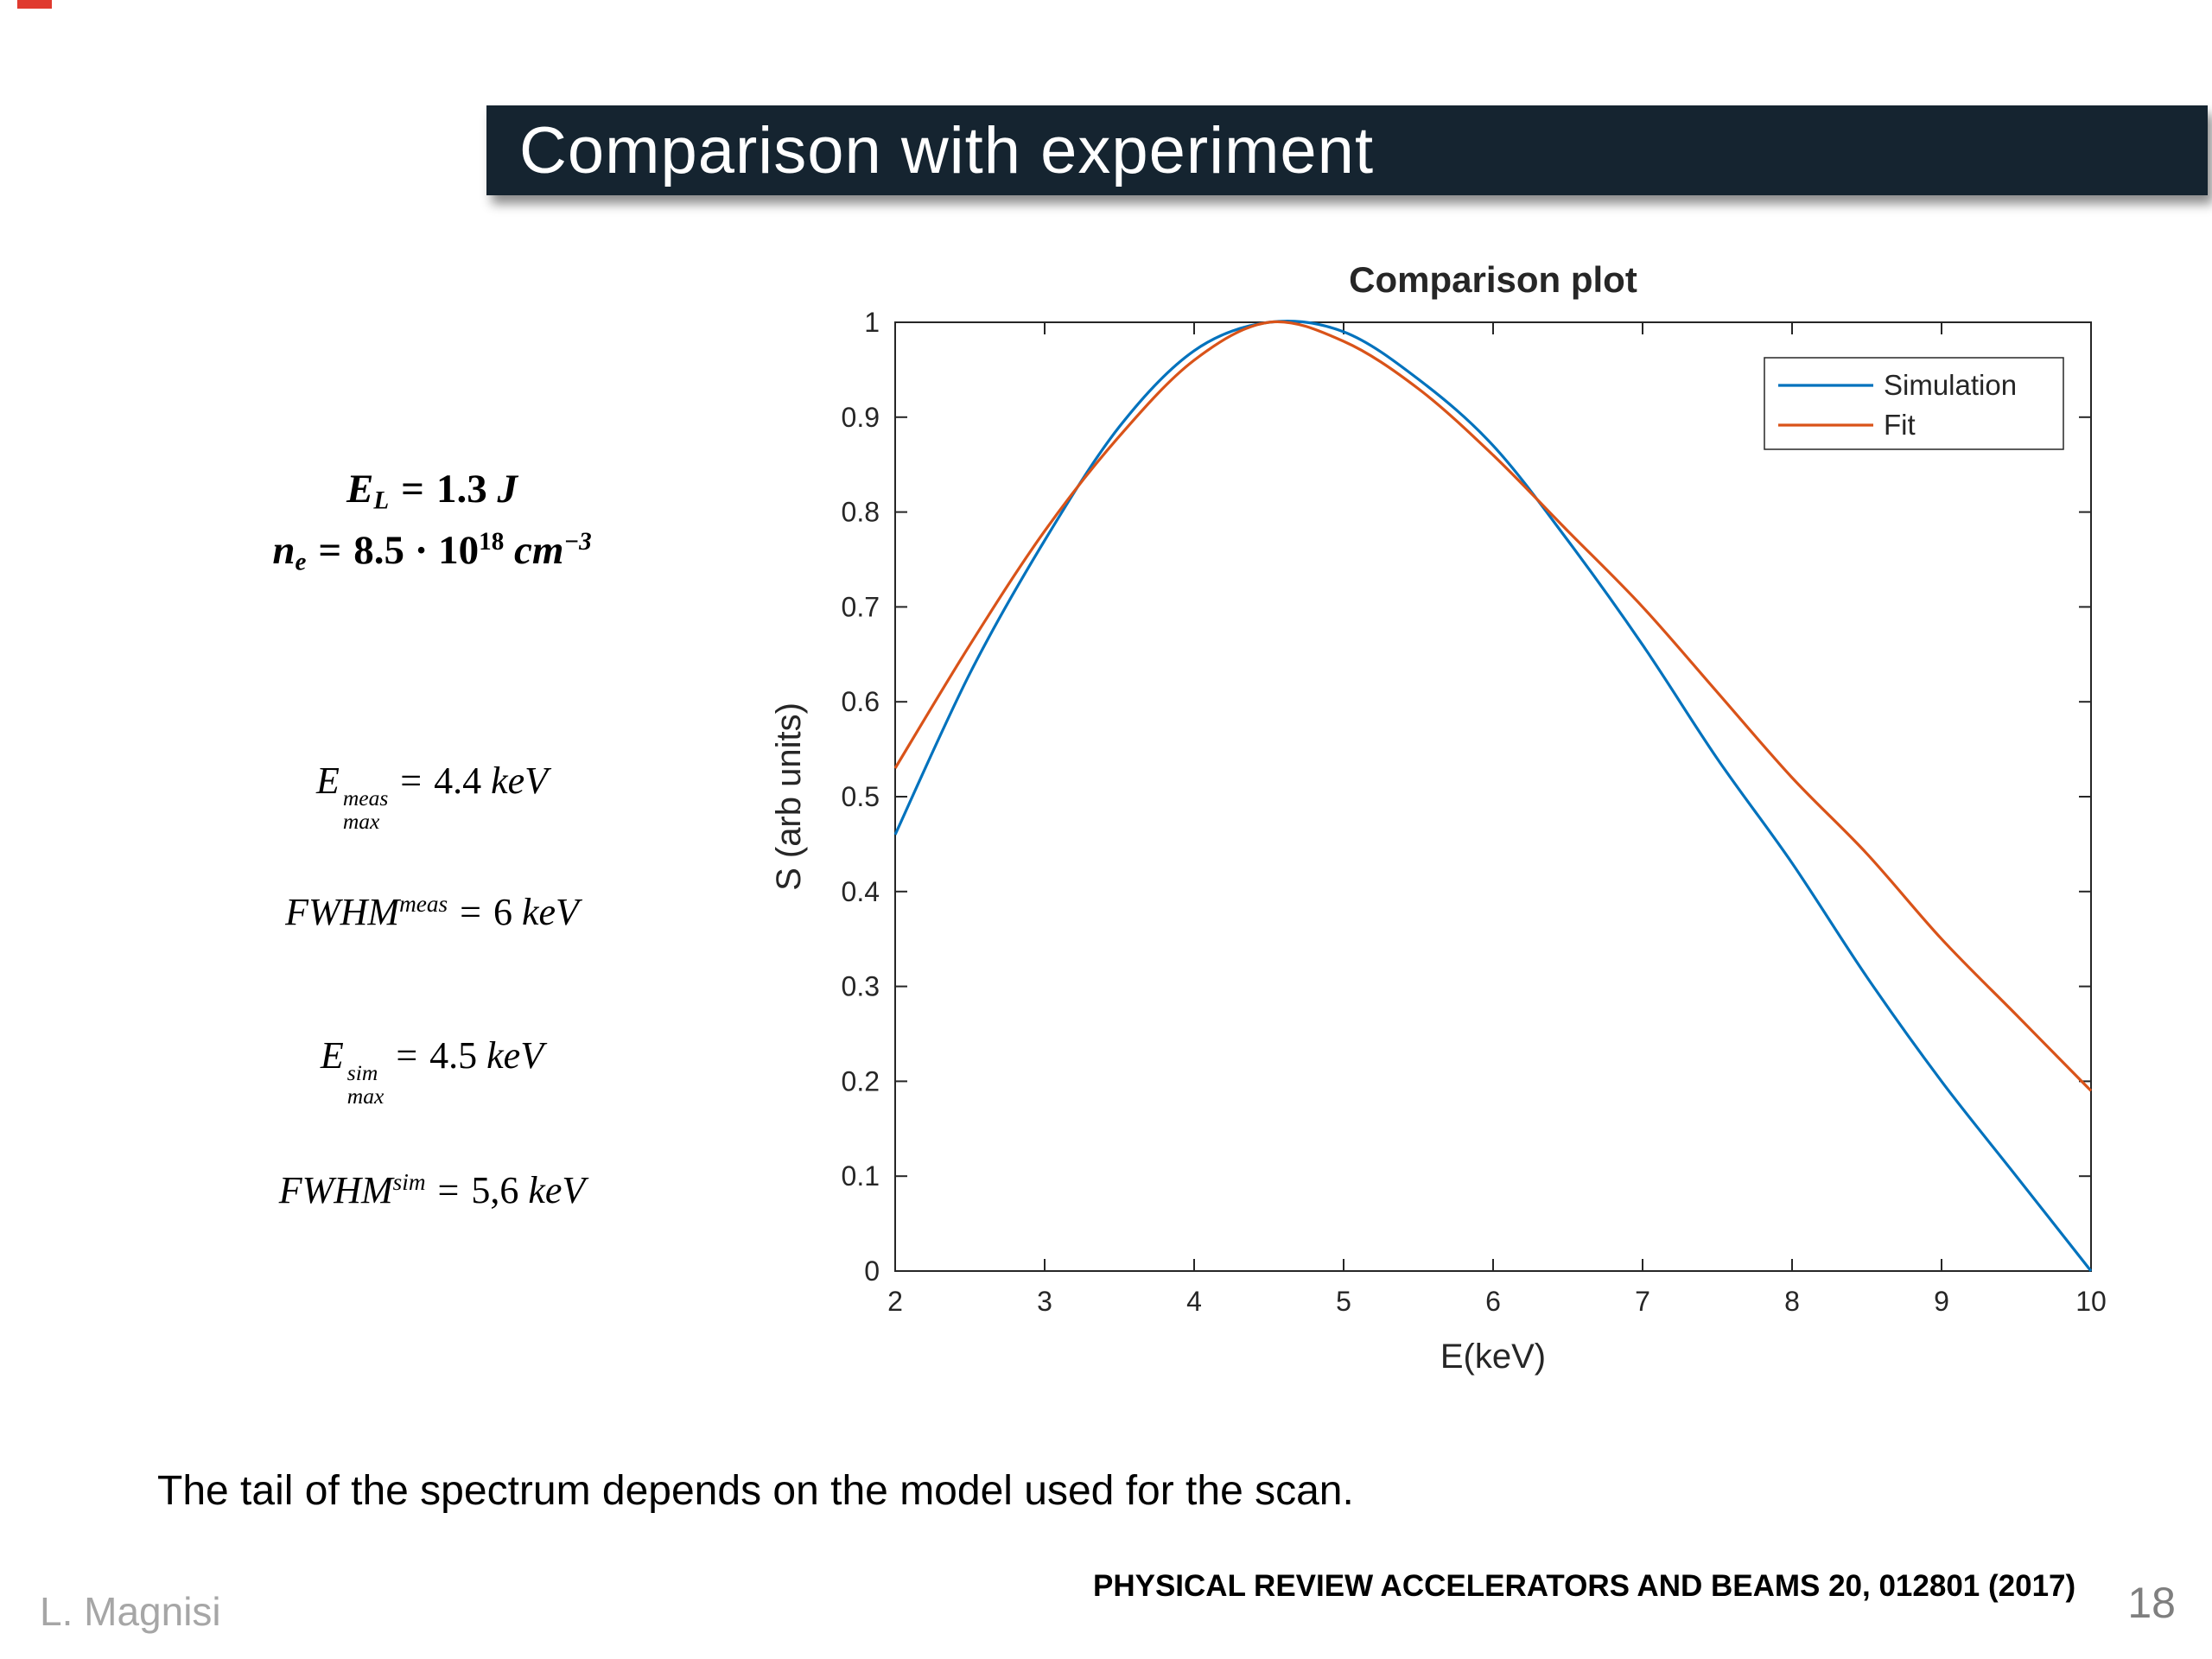 The width and height of the screenshot is (2212, 1659). I want to click on x-tick-label: 9, so click(1941, 1301).